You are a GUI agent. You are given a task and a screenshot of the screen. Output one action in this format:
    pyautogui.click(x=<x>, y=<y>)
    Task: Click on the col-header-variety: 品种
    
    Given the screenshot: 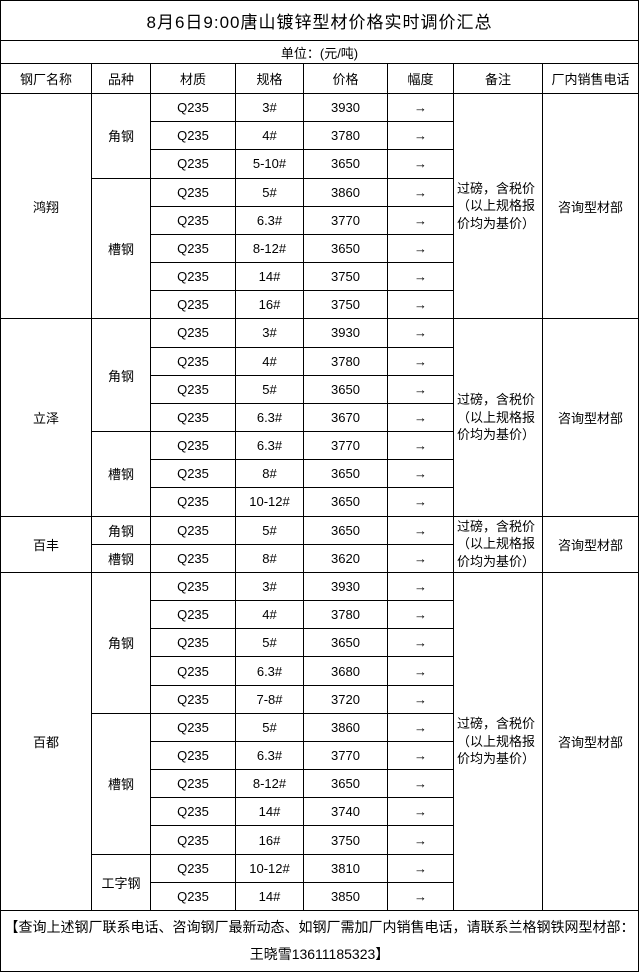 What is the action you would take?
    pyautogui.click(x=121, y=78)
    